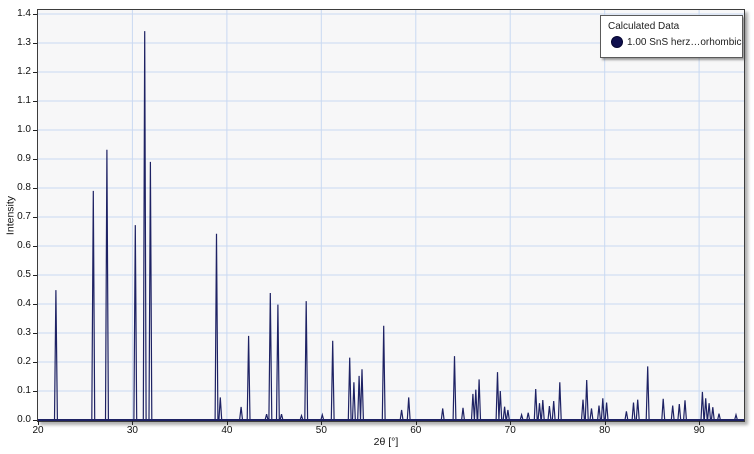  What do you see at coordinates (24, 274) in the screenshot?
I see `y-tick-label: 0.5` at bounding box center [24, 274].